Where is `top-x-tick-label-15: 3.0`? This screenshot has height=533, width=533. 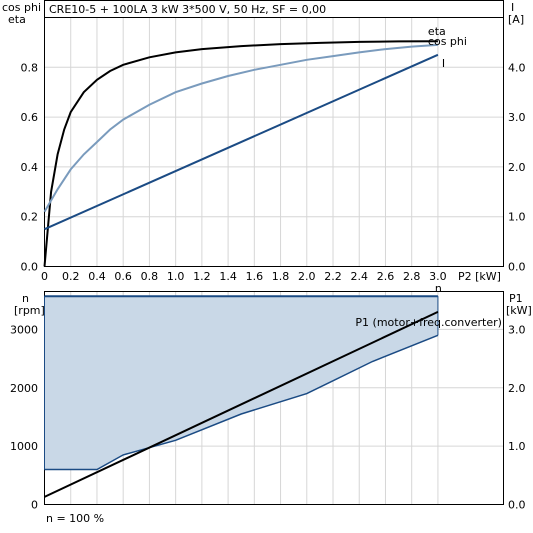 top-x-tick-label-15: 3.0 is located at coordinates (438, 276).